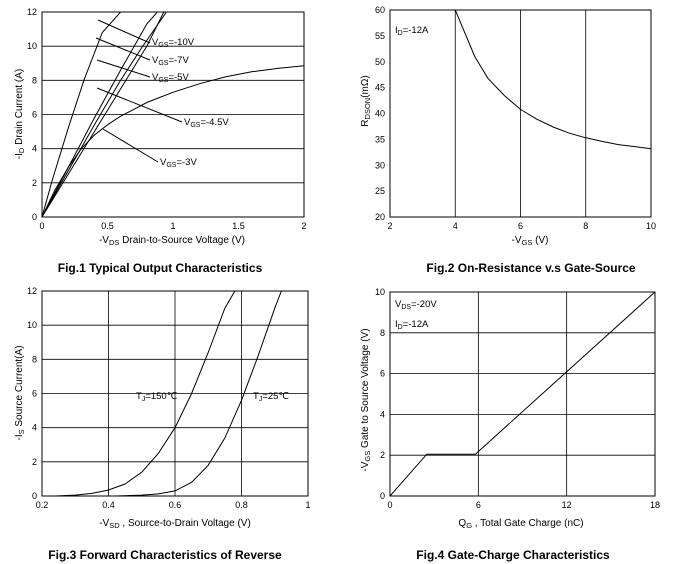  I want to click on fig2-ytick-label: 50, so click(380, 62).